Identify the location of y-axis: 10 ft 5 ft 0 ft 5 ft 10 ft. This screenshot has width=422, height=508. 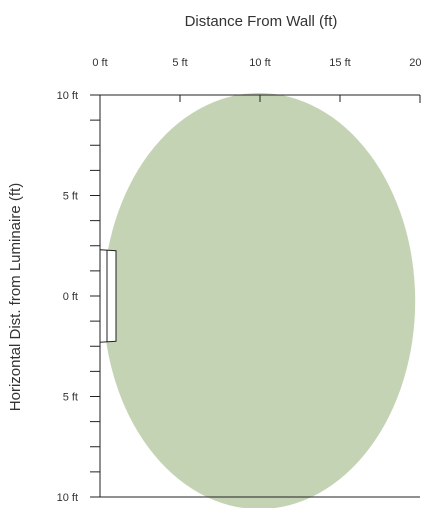
(78, 297).